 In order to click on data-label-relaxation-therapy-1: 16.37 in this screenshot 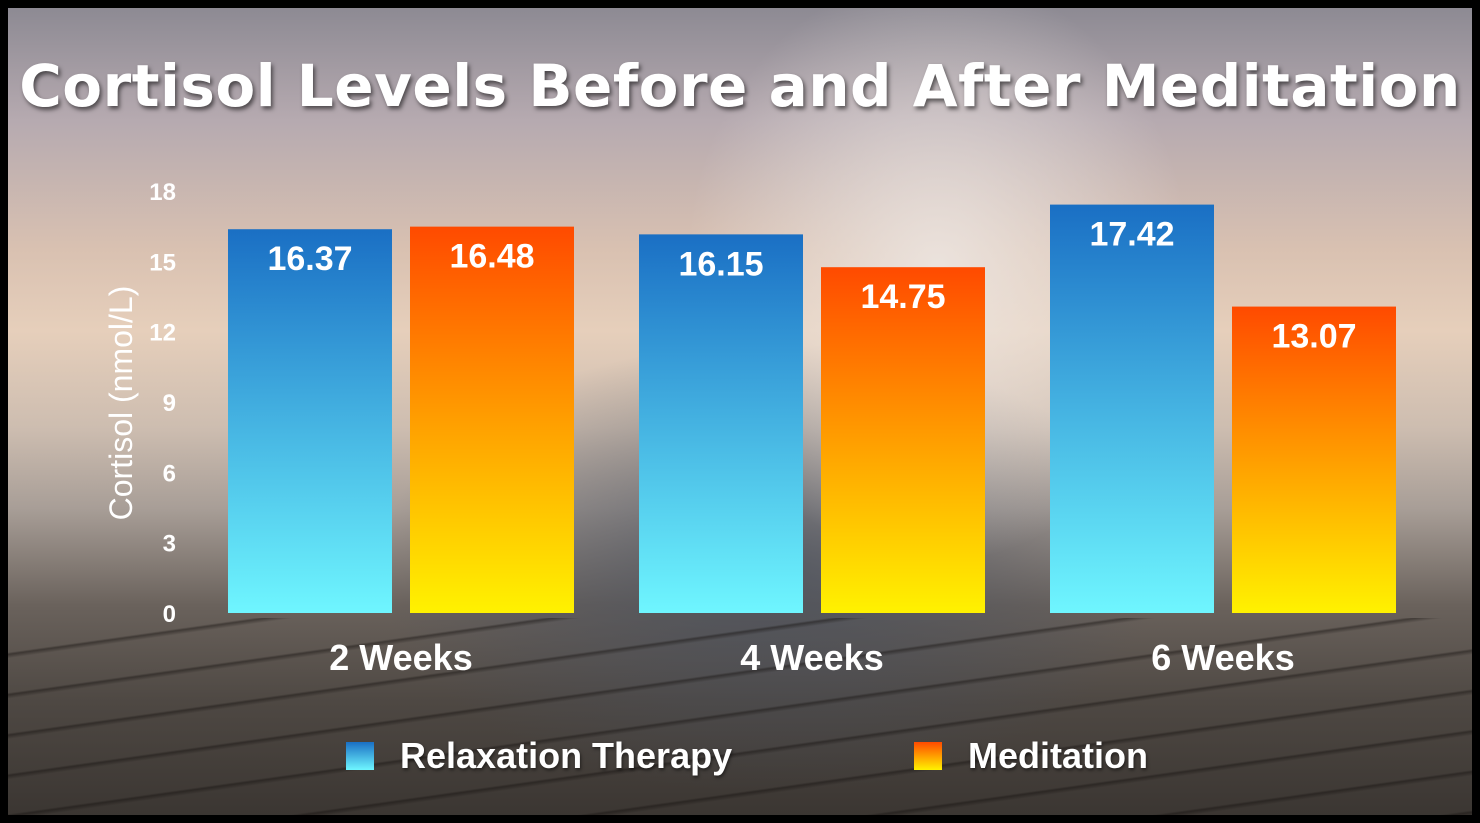, I will do `click(309, 259)`.